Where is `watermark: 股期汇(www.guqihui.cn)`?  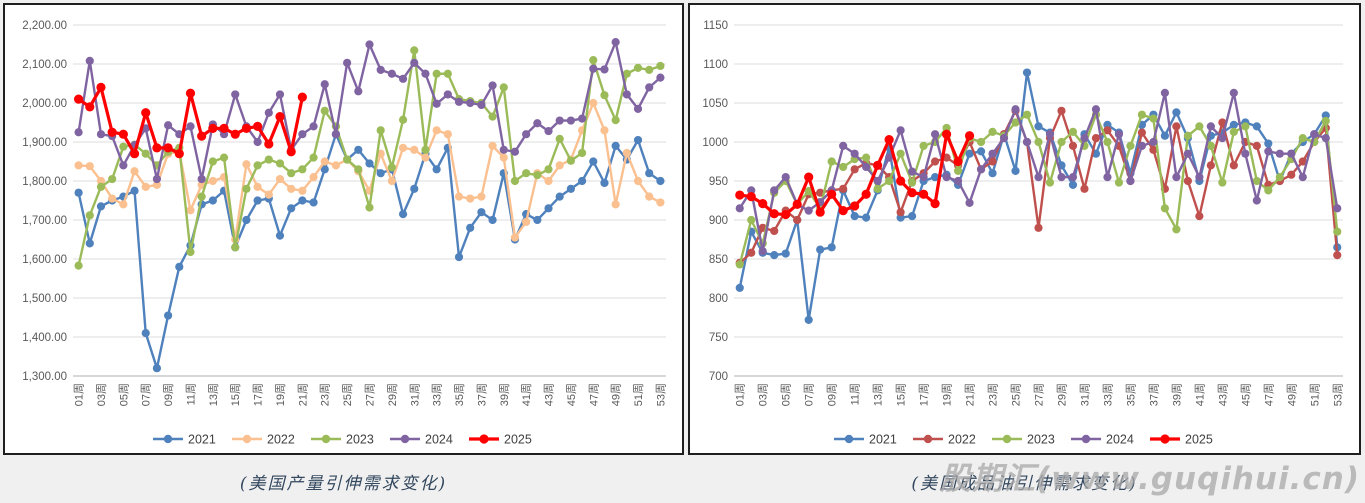 watermark: 股期汇(www.guqihui.cn) is located at coordinates (1149, 479).